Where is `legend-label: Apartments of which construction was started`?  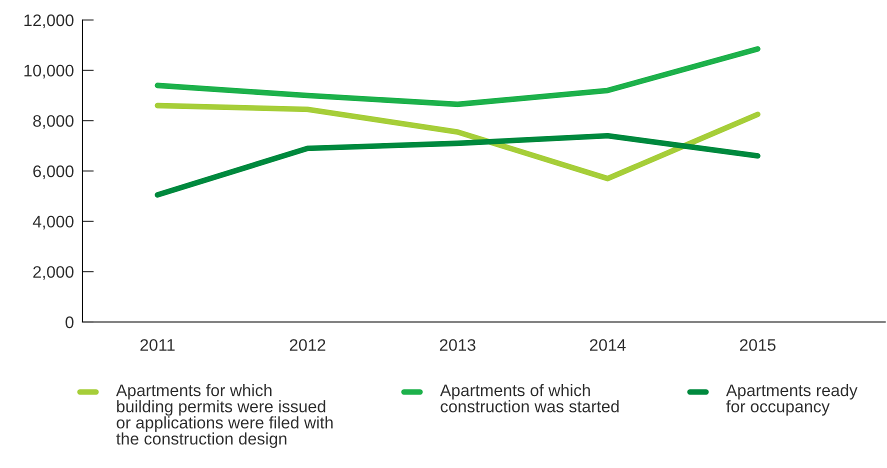
legend-label: Apartments of which construction was started is located at coordinates (529, 398).